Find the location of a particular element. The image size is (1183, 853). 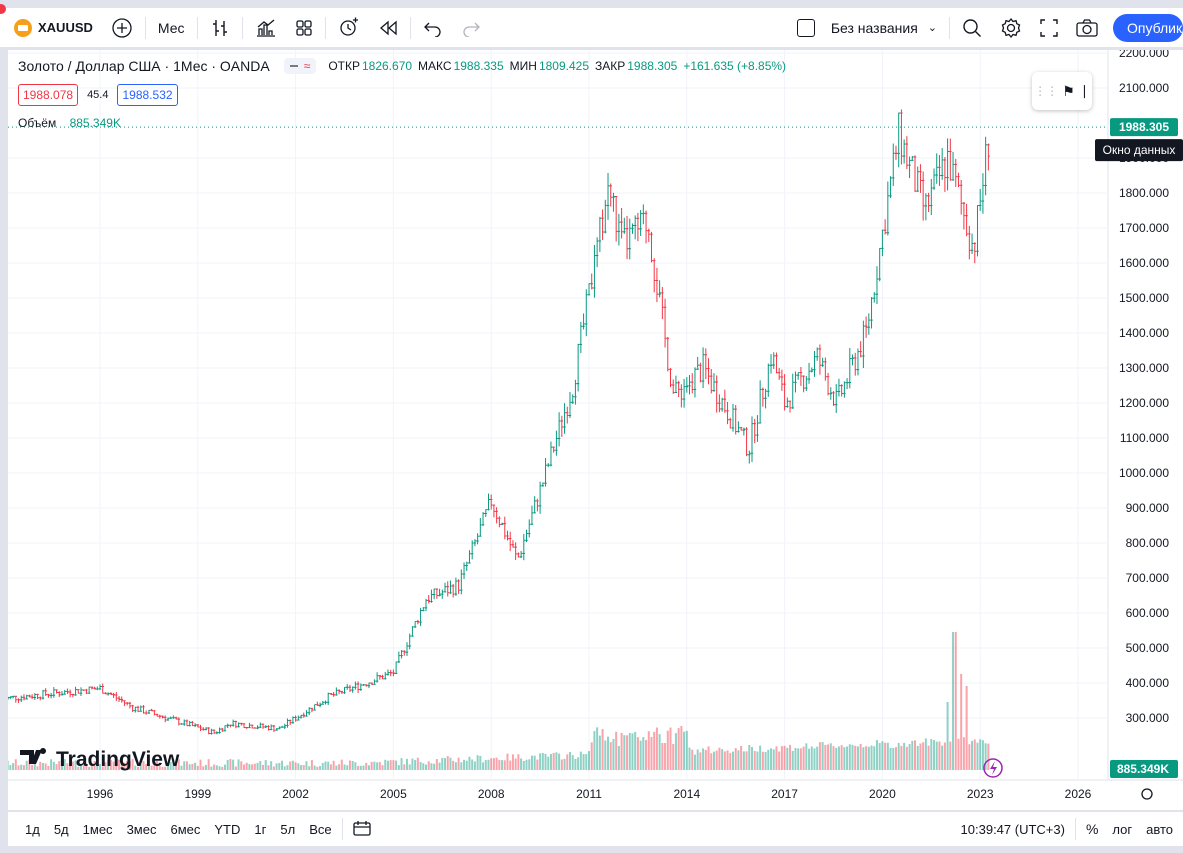

price-tick-label: 400.000 is located at coordinates (1148, 683).